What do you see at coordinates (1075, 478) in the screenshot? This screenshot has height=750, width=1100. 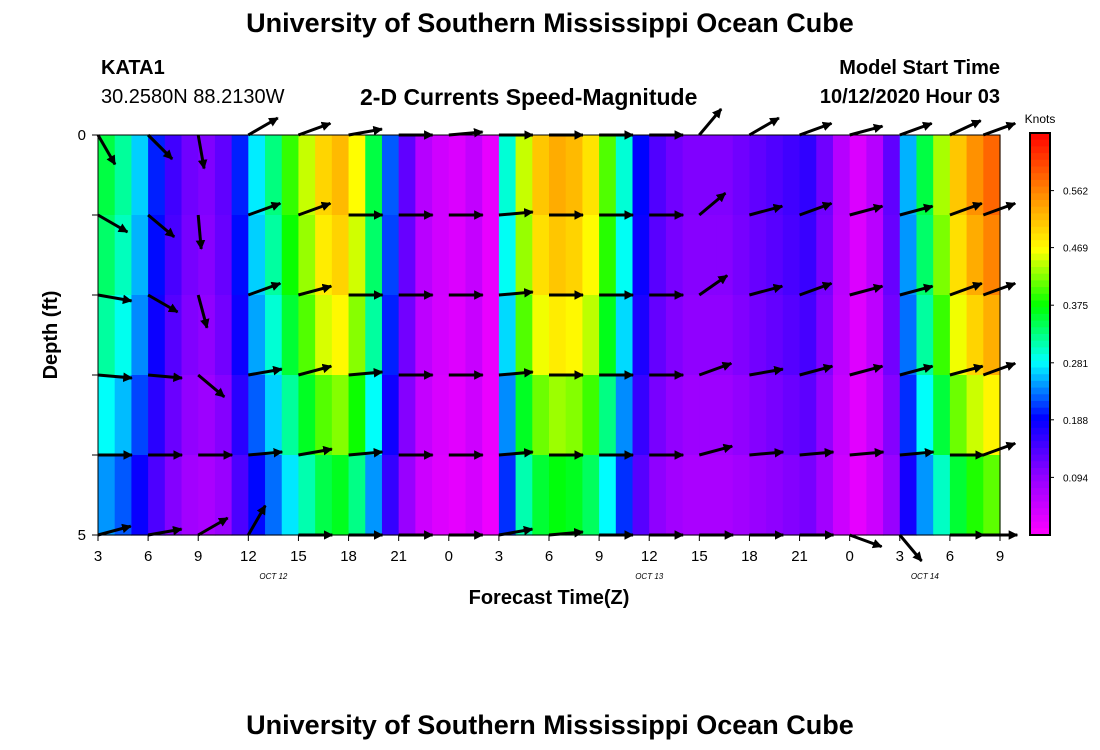 I see `colorbar-tick-label: 0.094` at bounding box center [1075, 478].